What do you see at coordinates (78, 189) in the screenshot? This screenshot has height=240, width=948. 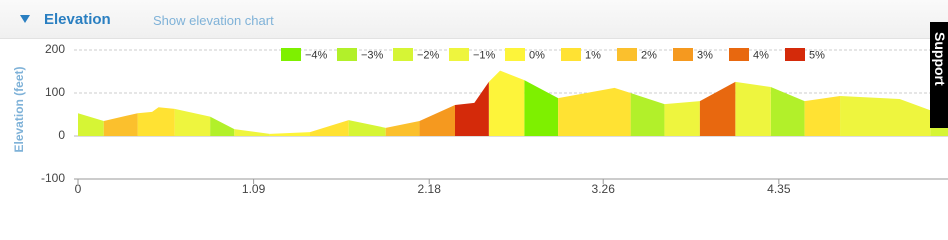 I see `x-tick-label: 0` at bounding box center [78, 189].